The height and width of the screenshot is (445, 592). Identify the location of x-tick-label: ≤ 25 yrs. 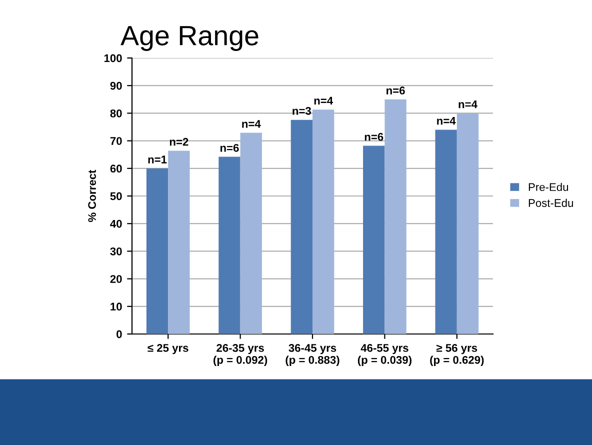
(168, 349).